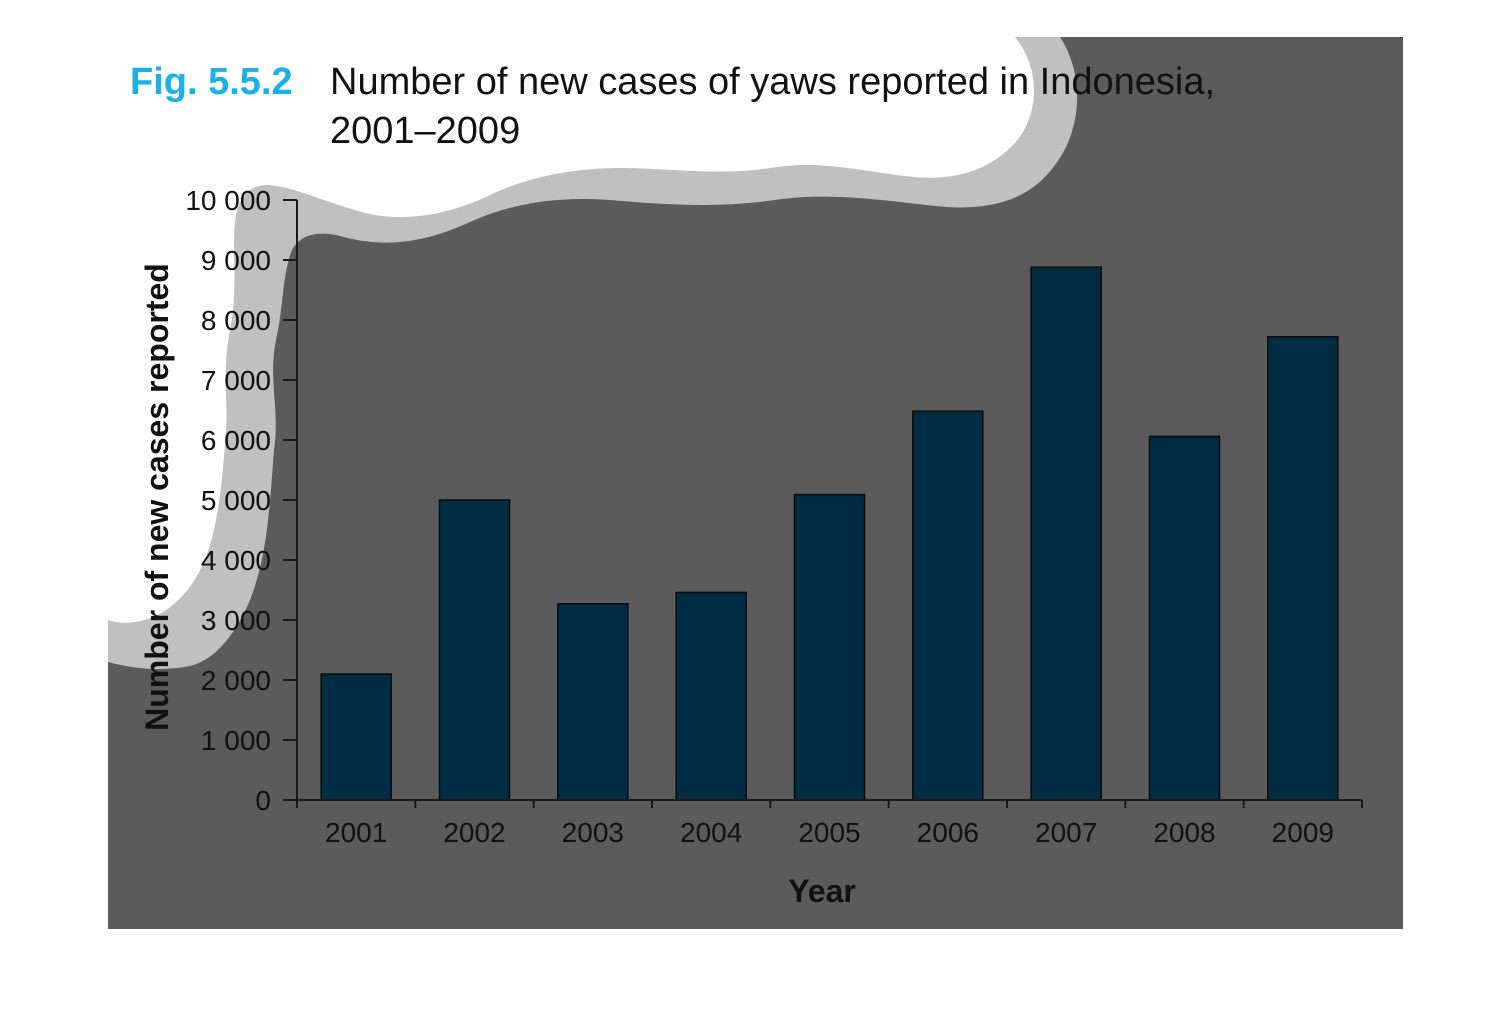 The image size is (1510, 1024). I want to click on bar-2005, so click(829, 647).